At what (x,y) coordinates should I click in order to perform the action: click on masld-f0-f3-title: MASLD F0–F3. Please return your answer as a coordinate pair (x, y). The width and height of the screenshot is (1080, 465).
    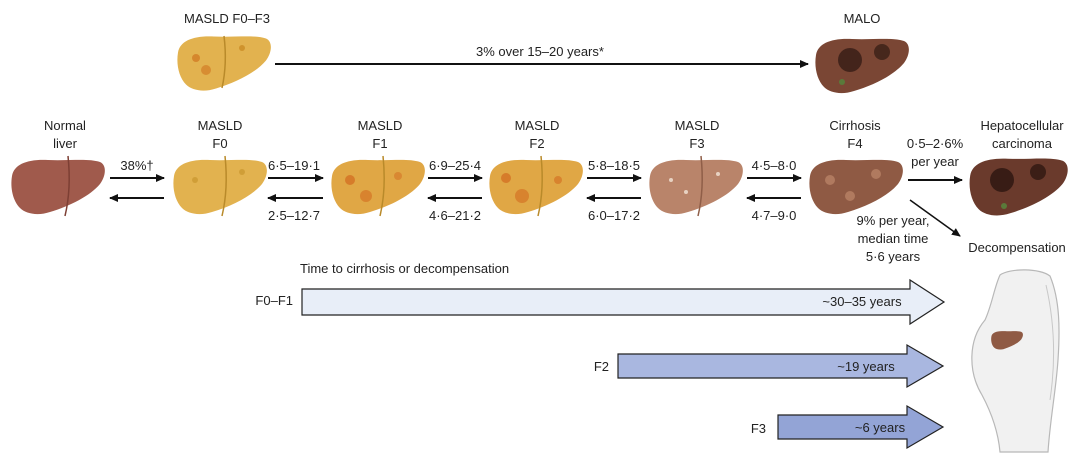
    Looking at the image, I should click on (227, 18).